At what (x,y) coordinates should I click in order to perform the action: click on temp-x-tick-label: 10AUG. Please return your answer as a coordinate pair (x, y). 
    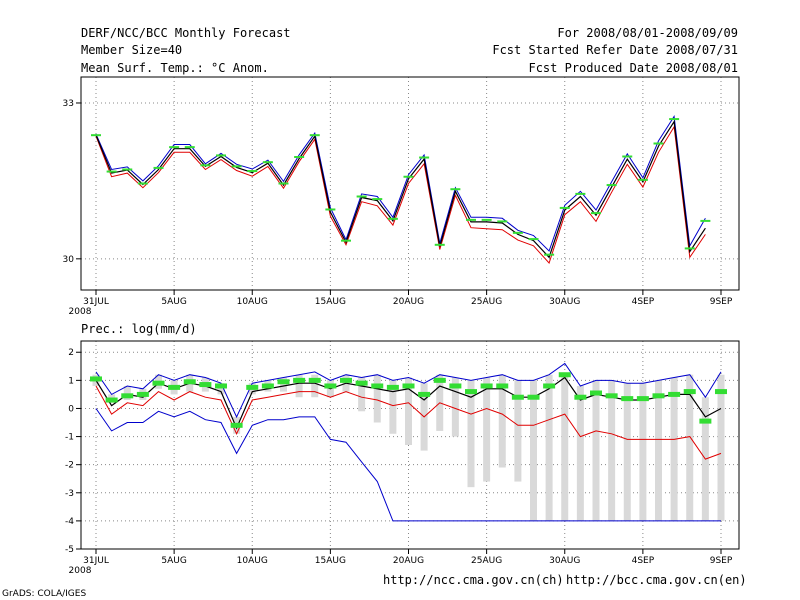
    Looking at the image, I should click on (252, 302).